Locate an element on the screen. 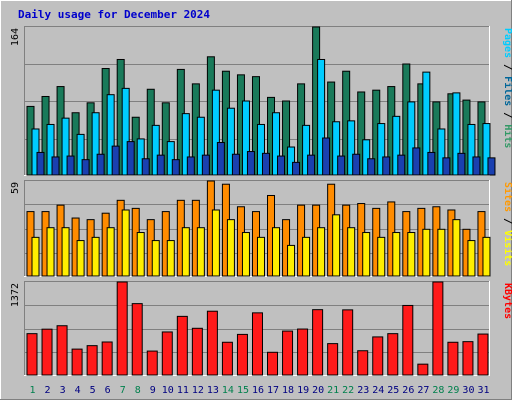  x-tick-label-19: 19 is located at coordinates (303, 390).